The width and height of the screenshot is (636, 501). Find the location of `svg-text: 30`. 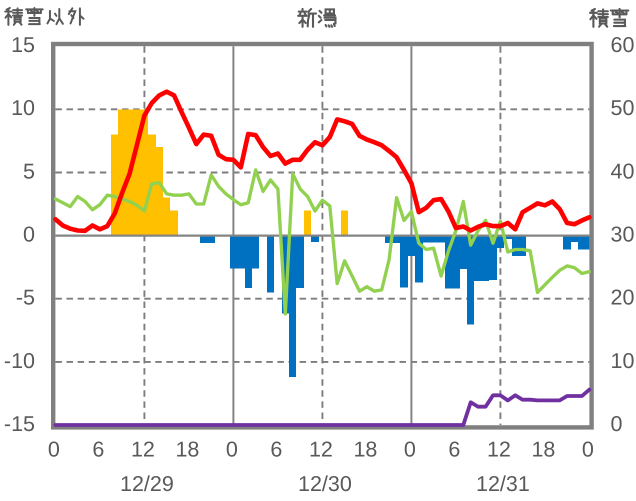

svg-text: 30 is located at coordinates (623, 235).